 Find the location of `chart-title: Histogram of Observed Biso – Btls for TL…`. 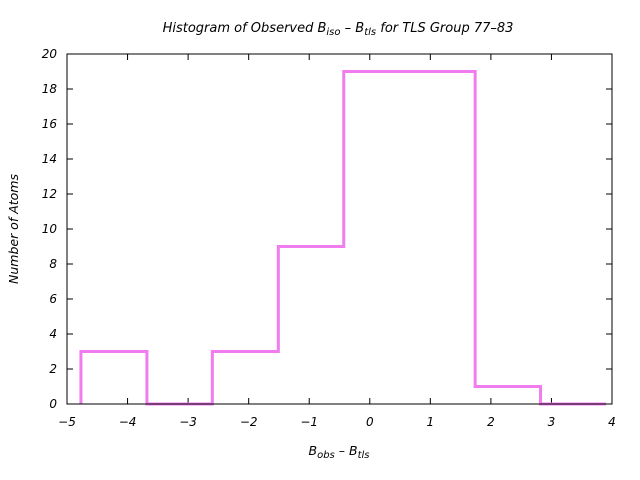

chart-title: Histogram of Observed Biso – Btls for TL… is located at coordinates (338, 29).